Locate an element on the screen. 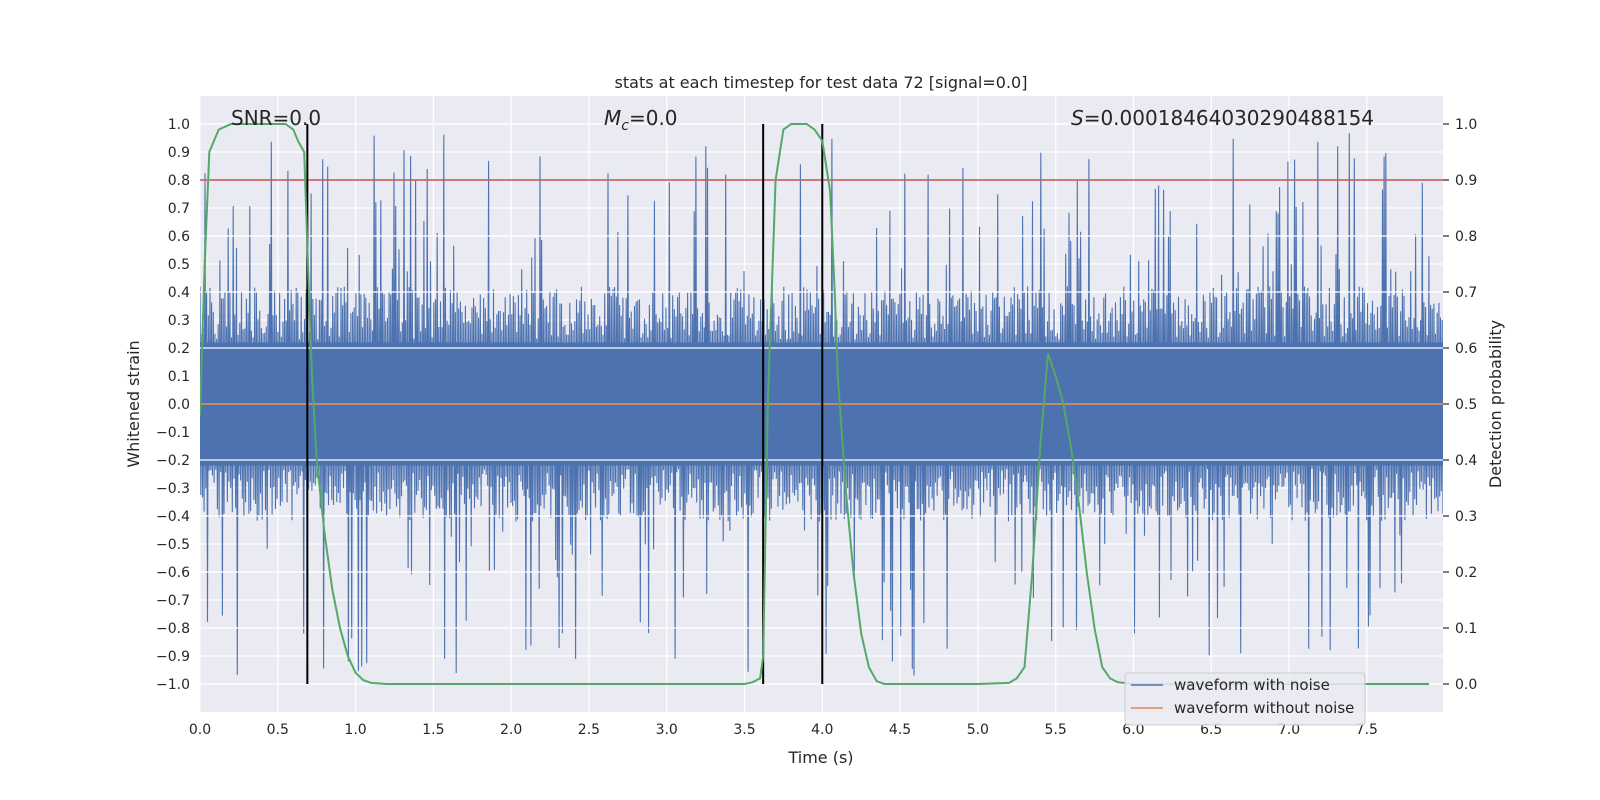  y-tick-left-label: 0.8 is located at coordinates (179, 181).